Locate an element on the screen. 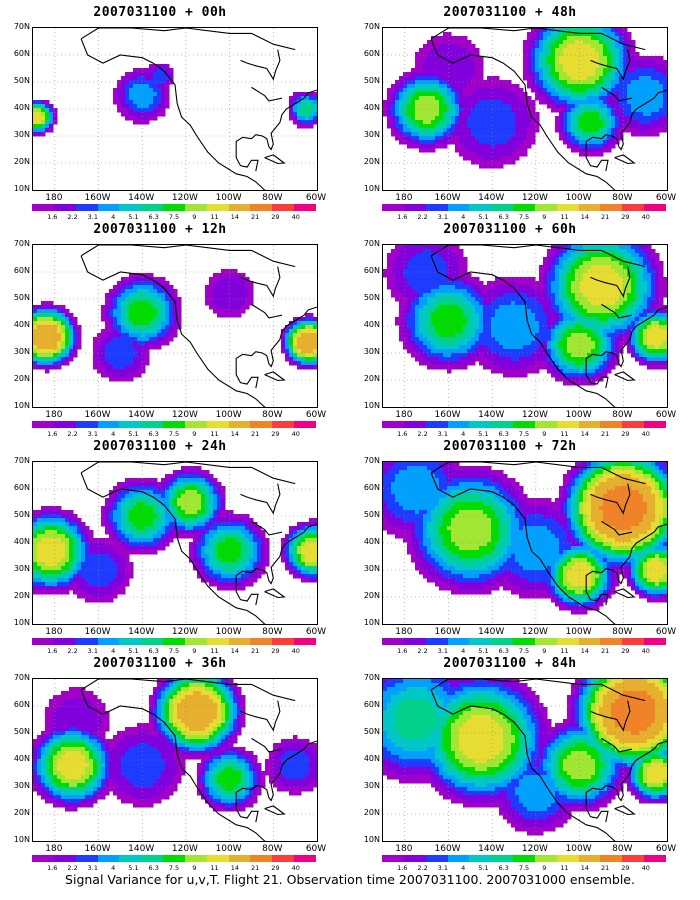  colorbar-swatch is located at coordinates (305, 641).